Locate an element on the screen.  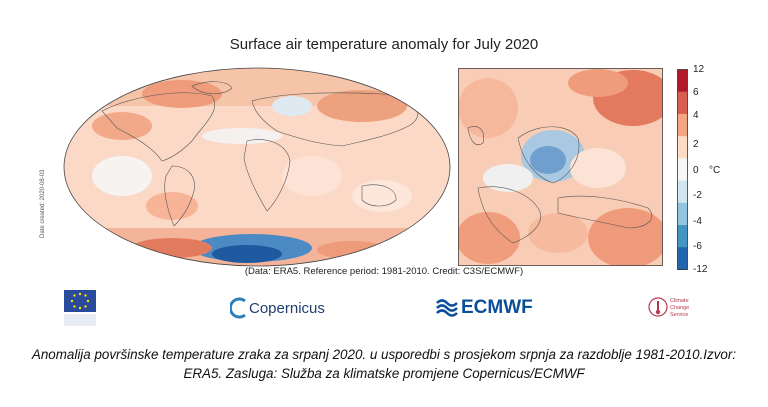
colorbar-scale is located at coordinates (682, 169).